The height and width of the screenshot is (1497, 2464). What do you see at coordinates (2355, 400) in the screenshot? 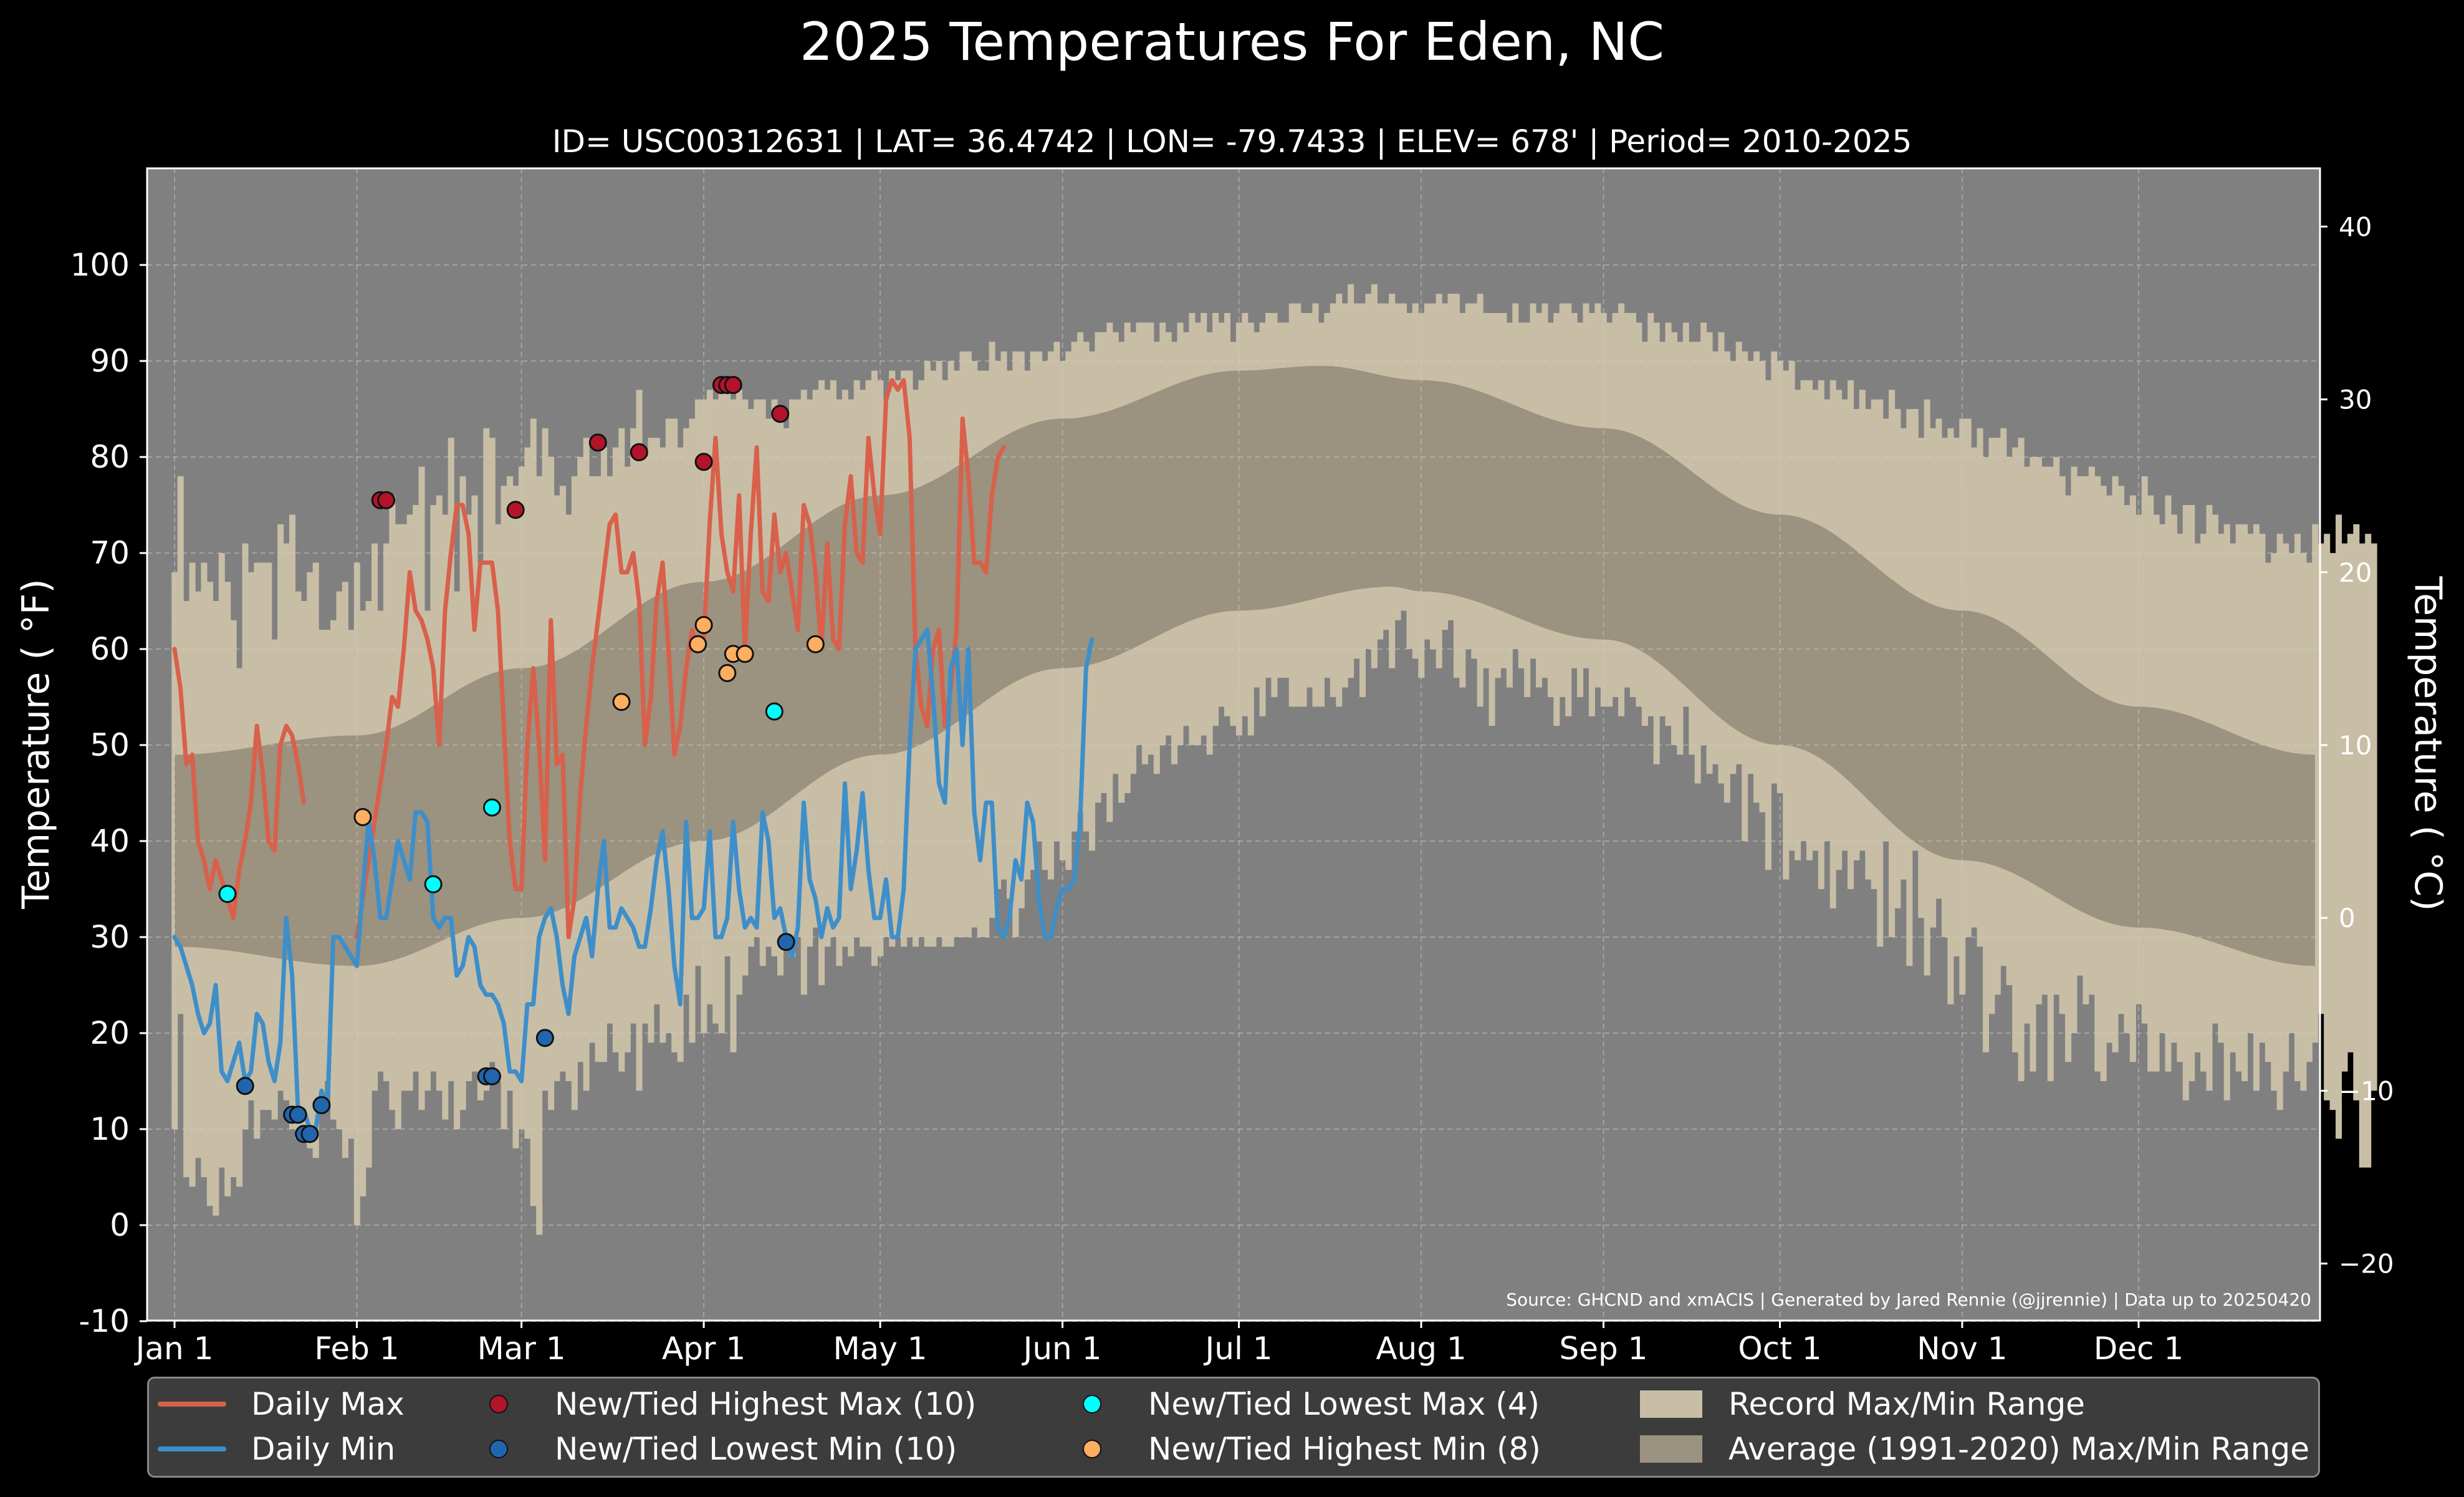
I see `y-tick-label-right: 30` at bounding box center [2355, 400].